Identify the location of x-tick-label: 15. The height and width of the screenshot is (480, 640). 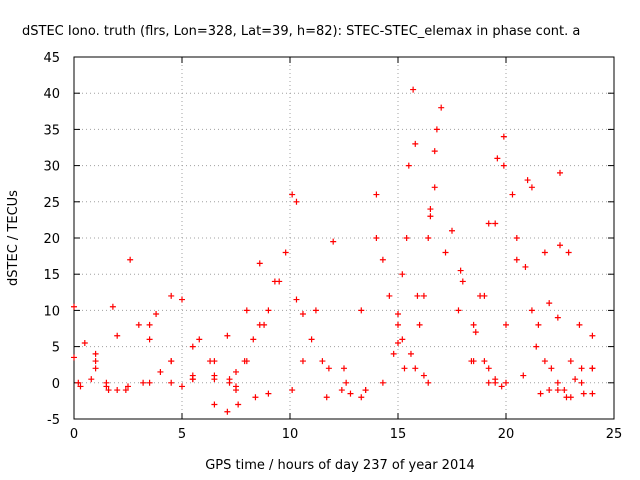
(398, 434).